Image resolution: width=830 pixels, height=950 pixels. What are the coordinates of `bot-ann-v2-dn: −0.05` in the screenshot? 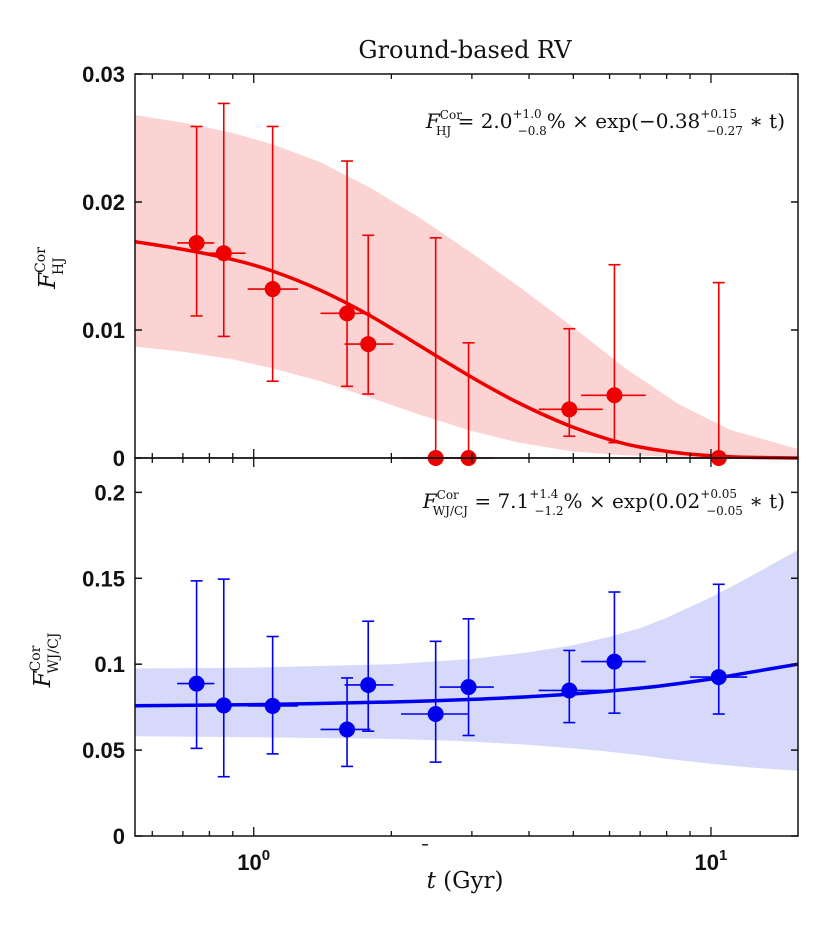 It's located at (724, 511).